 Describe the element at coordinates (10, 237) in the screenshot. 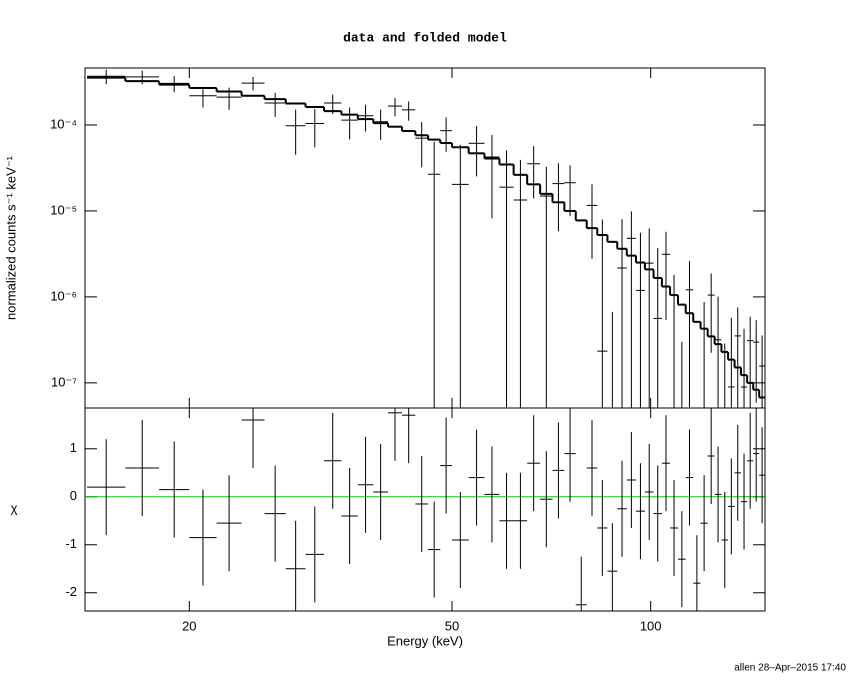

I see `y-axis-label: normalized counts s⁻¹ keV⁻¹` at that location.